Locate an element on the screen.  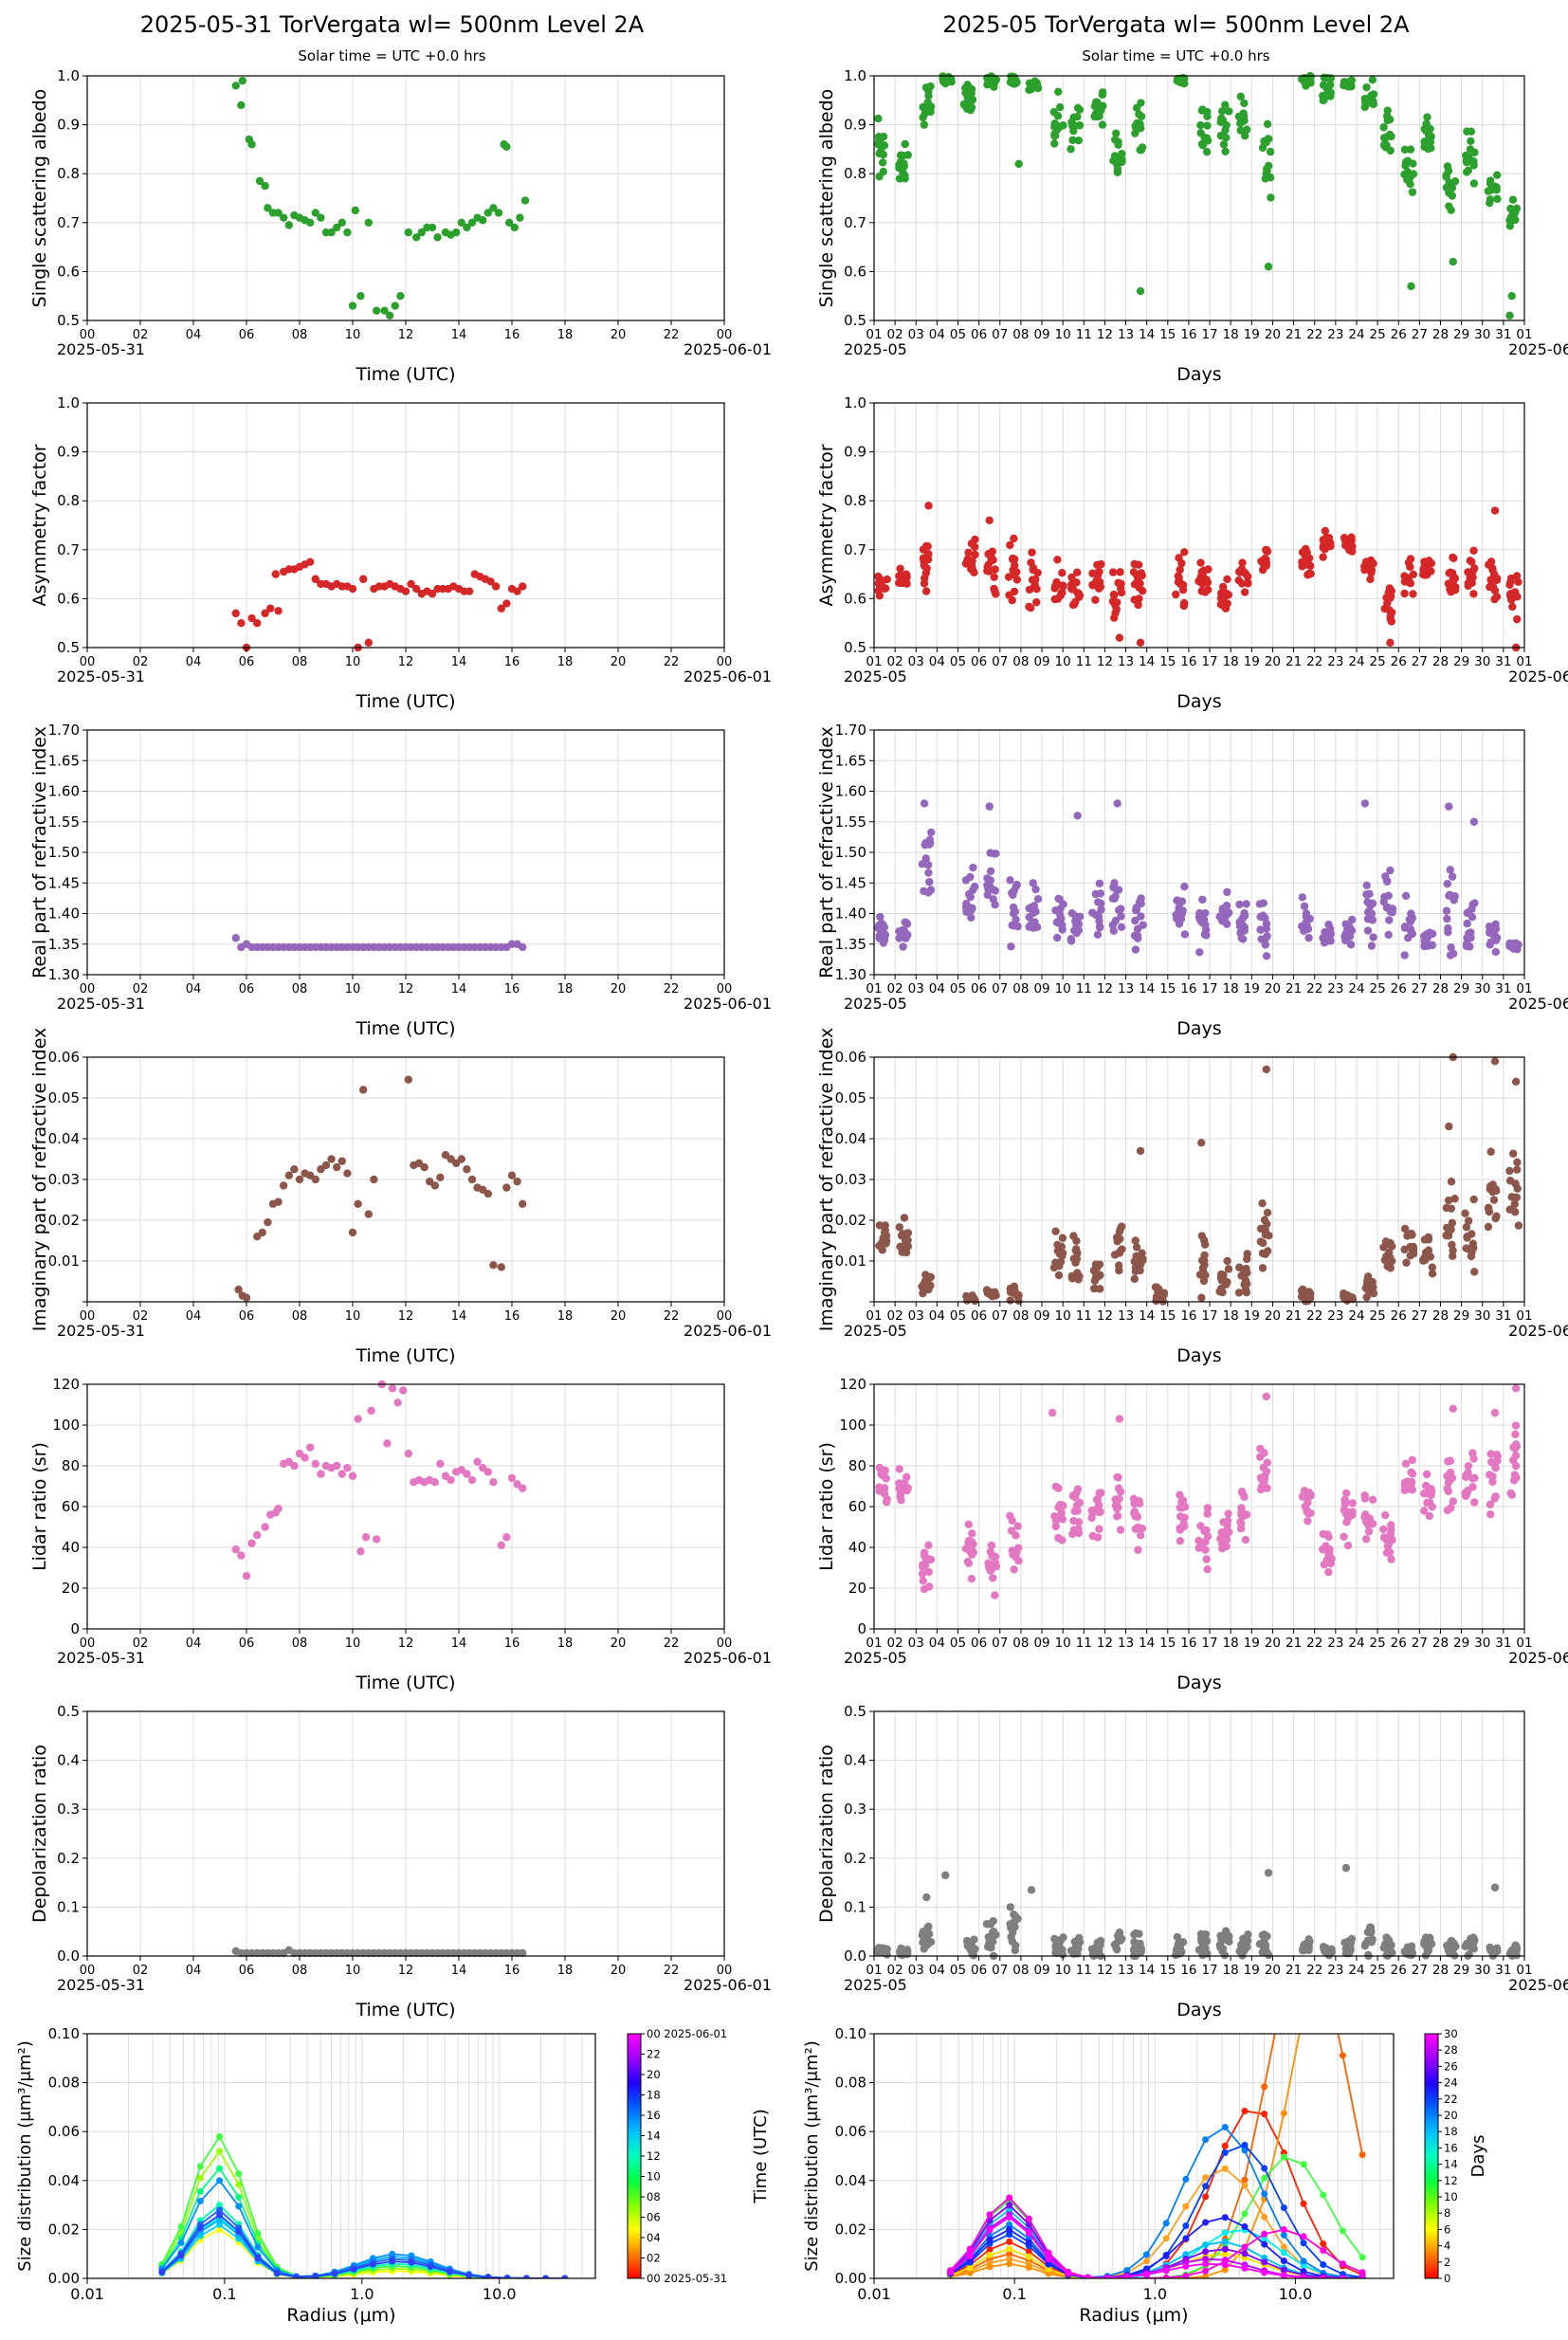
plot-frame is located at coordinates (341, 2156).